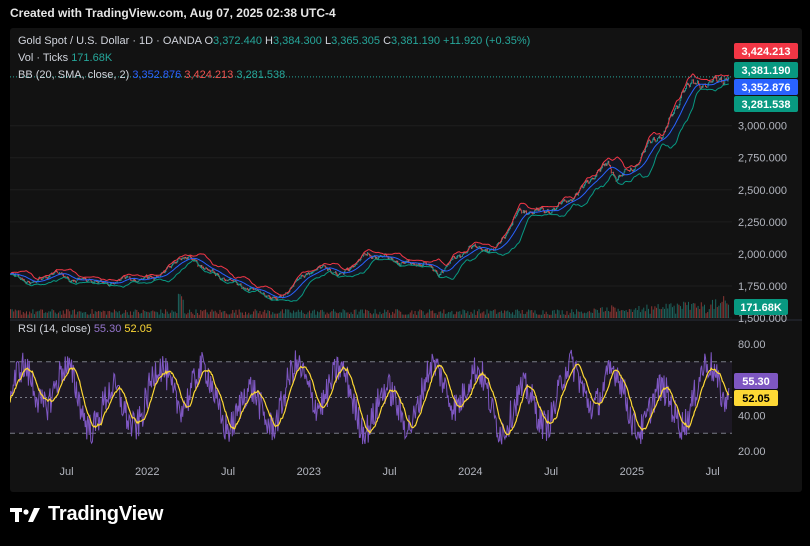 The height and width of the screenshot is (546, 810). What do you see at coordinates (228, 472) in the screenshot?
I see `time-tick-label: Jul` at bounding box center [228, 472].